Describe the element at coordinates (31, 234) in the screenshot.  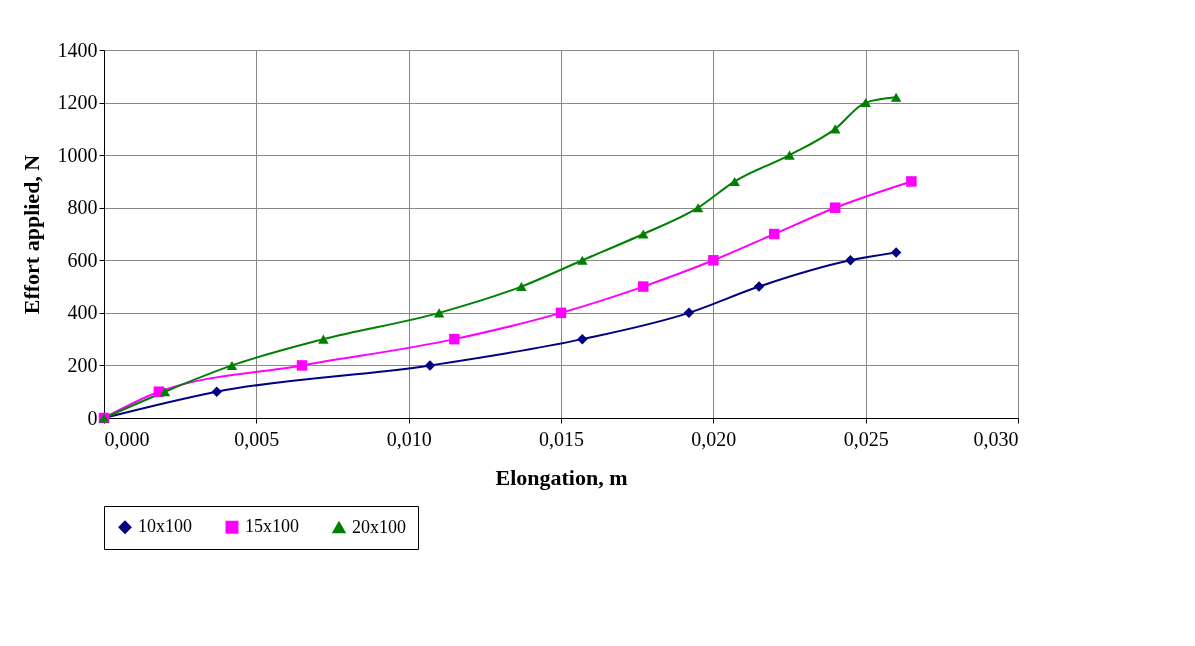
I see `y-axis-title: Effort applied, N` at that location.